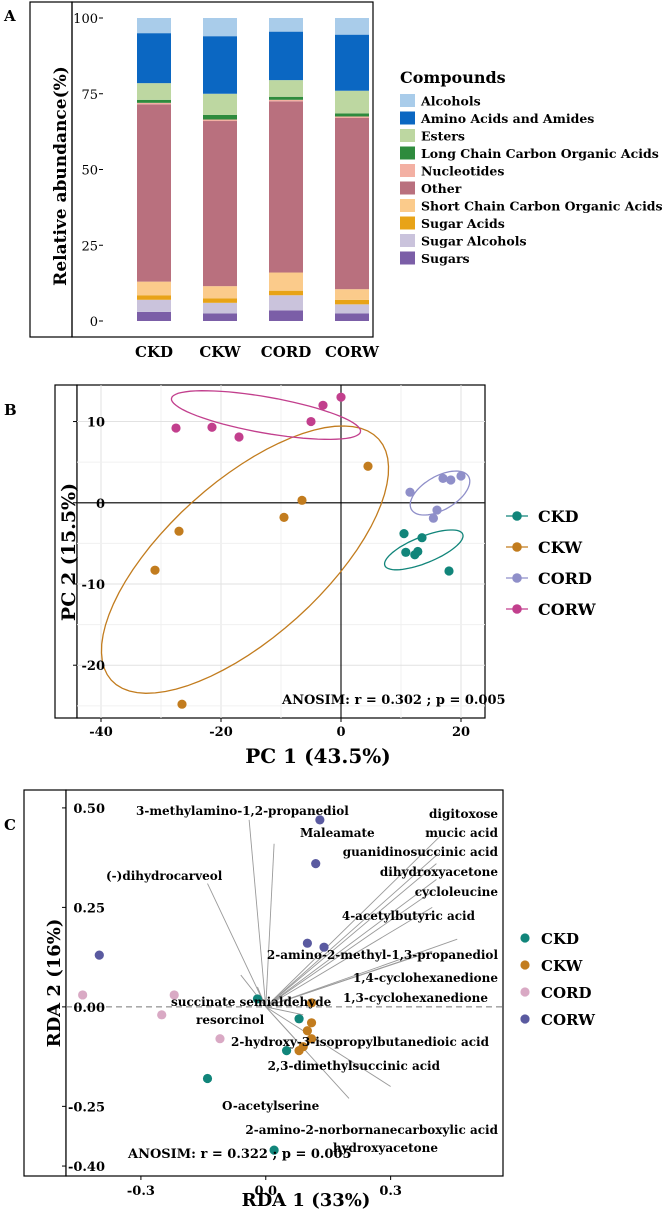  Describe the element at coordinates (262, 997) in the screenshot. I see `vector-resorcinol` at that location.